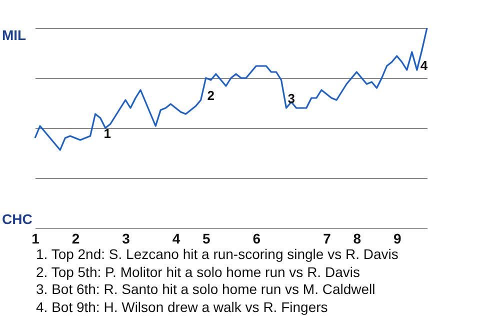 The width and height of the screenshot is (480, 320). I want to click on text: MIL, so click(14, 35).